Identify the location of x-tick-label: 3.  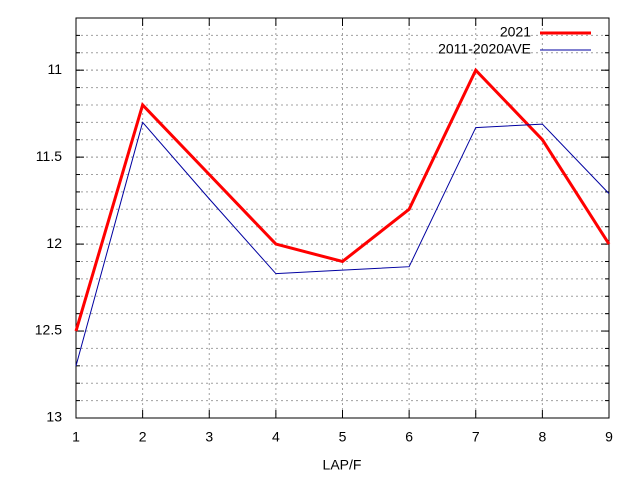
(209, 437).